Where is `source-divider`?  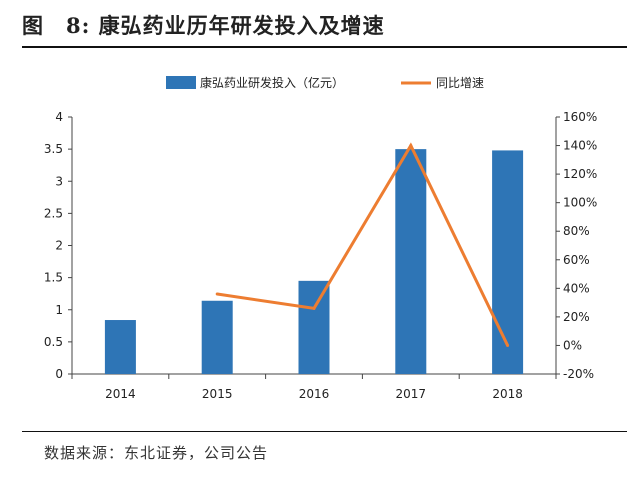 source-divider is located at coordinates (324, 431).